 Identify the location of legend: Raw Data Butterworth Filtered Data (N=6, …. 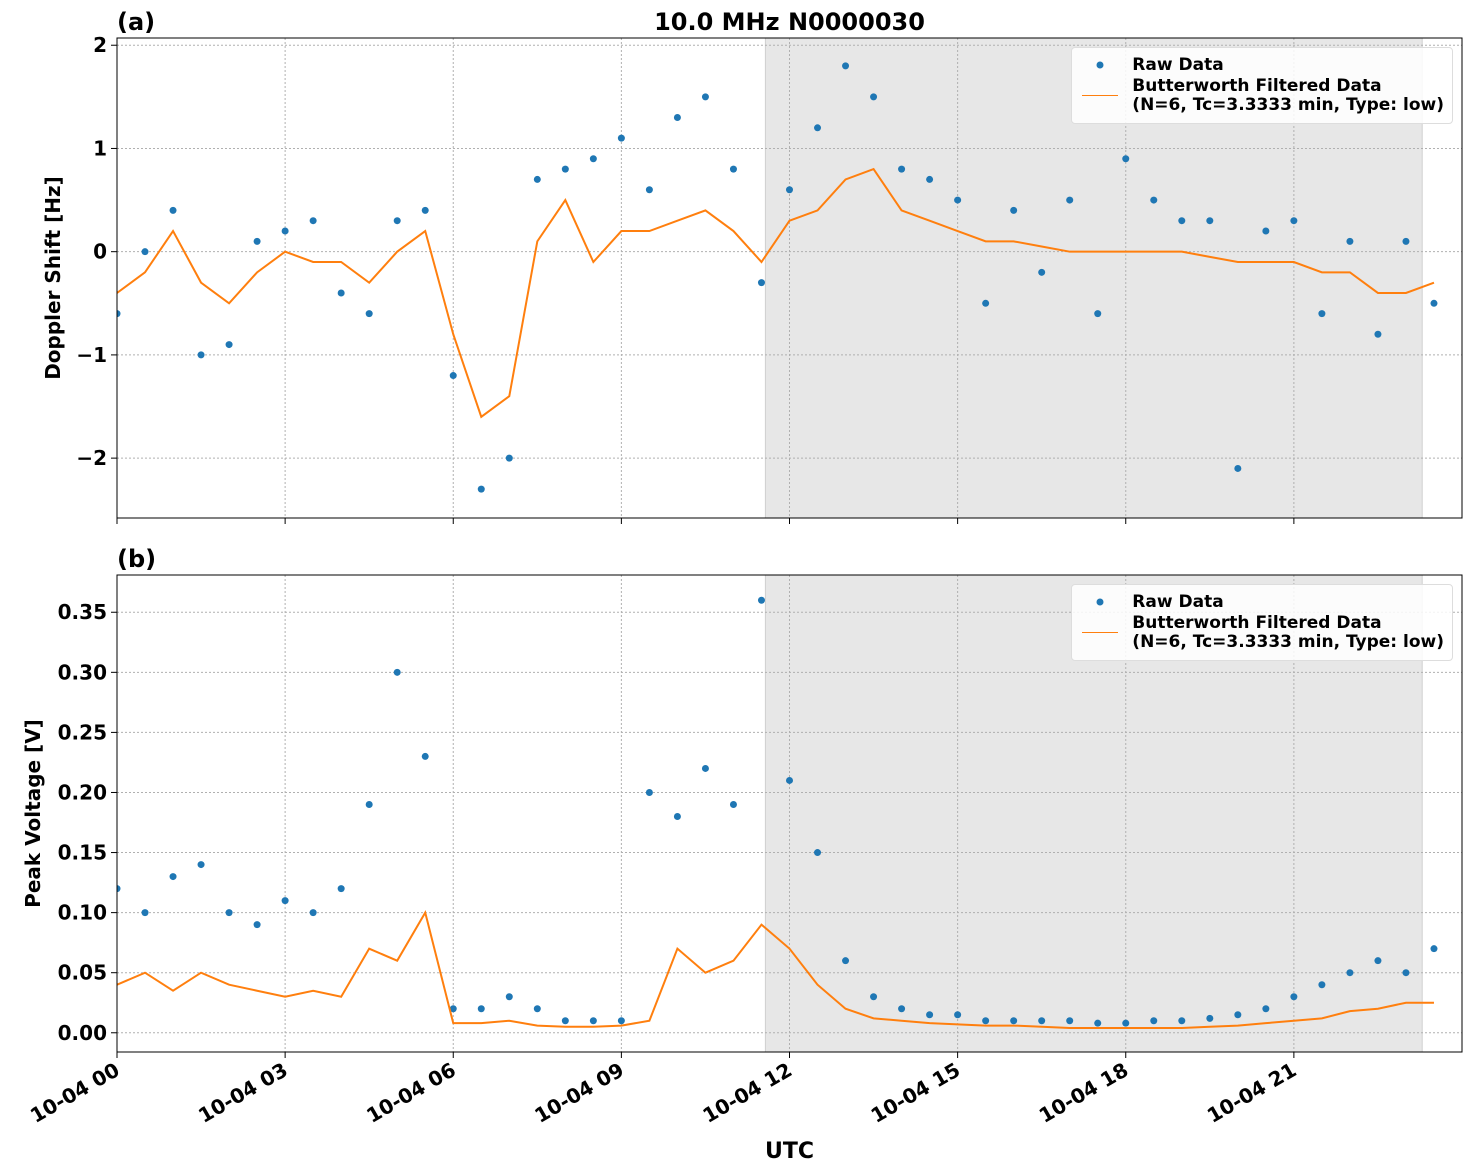
(1262, 85).